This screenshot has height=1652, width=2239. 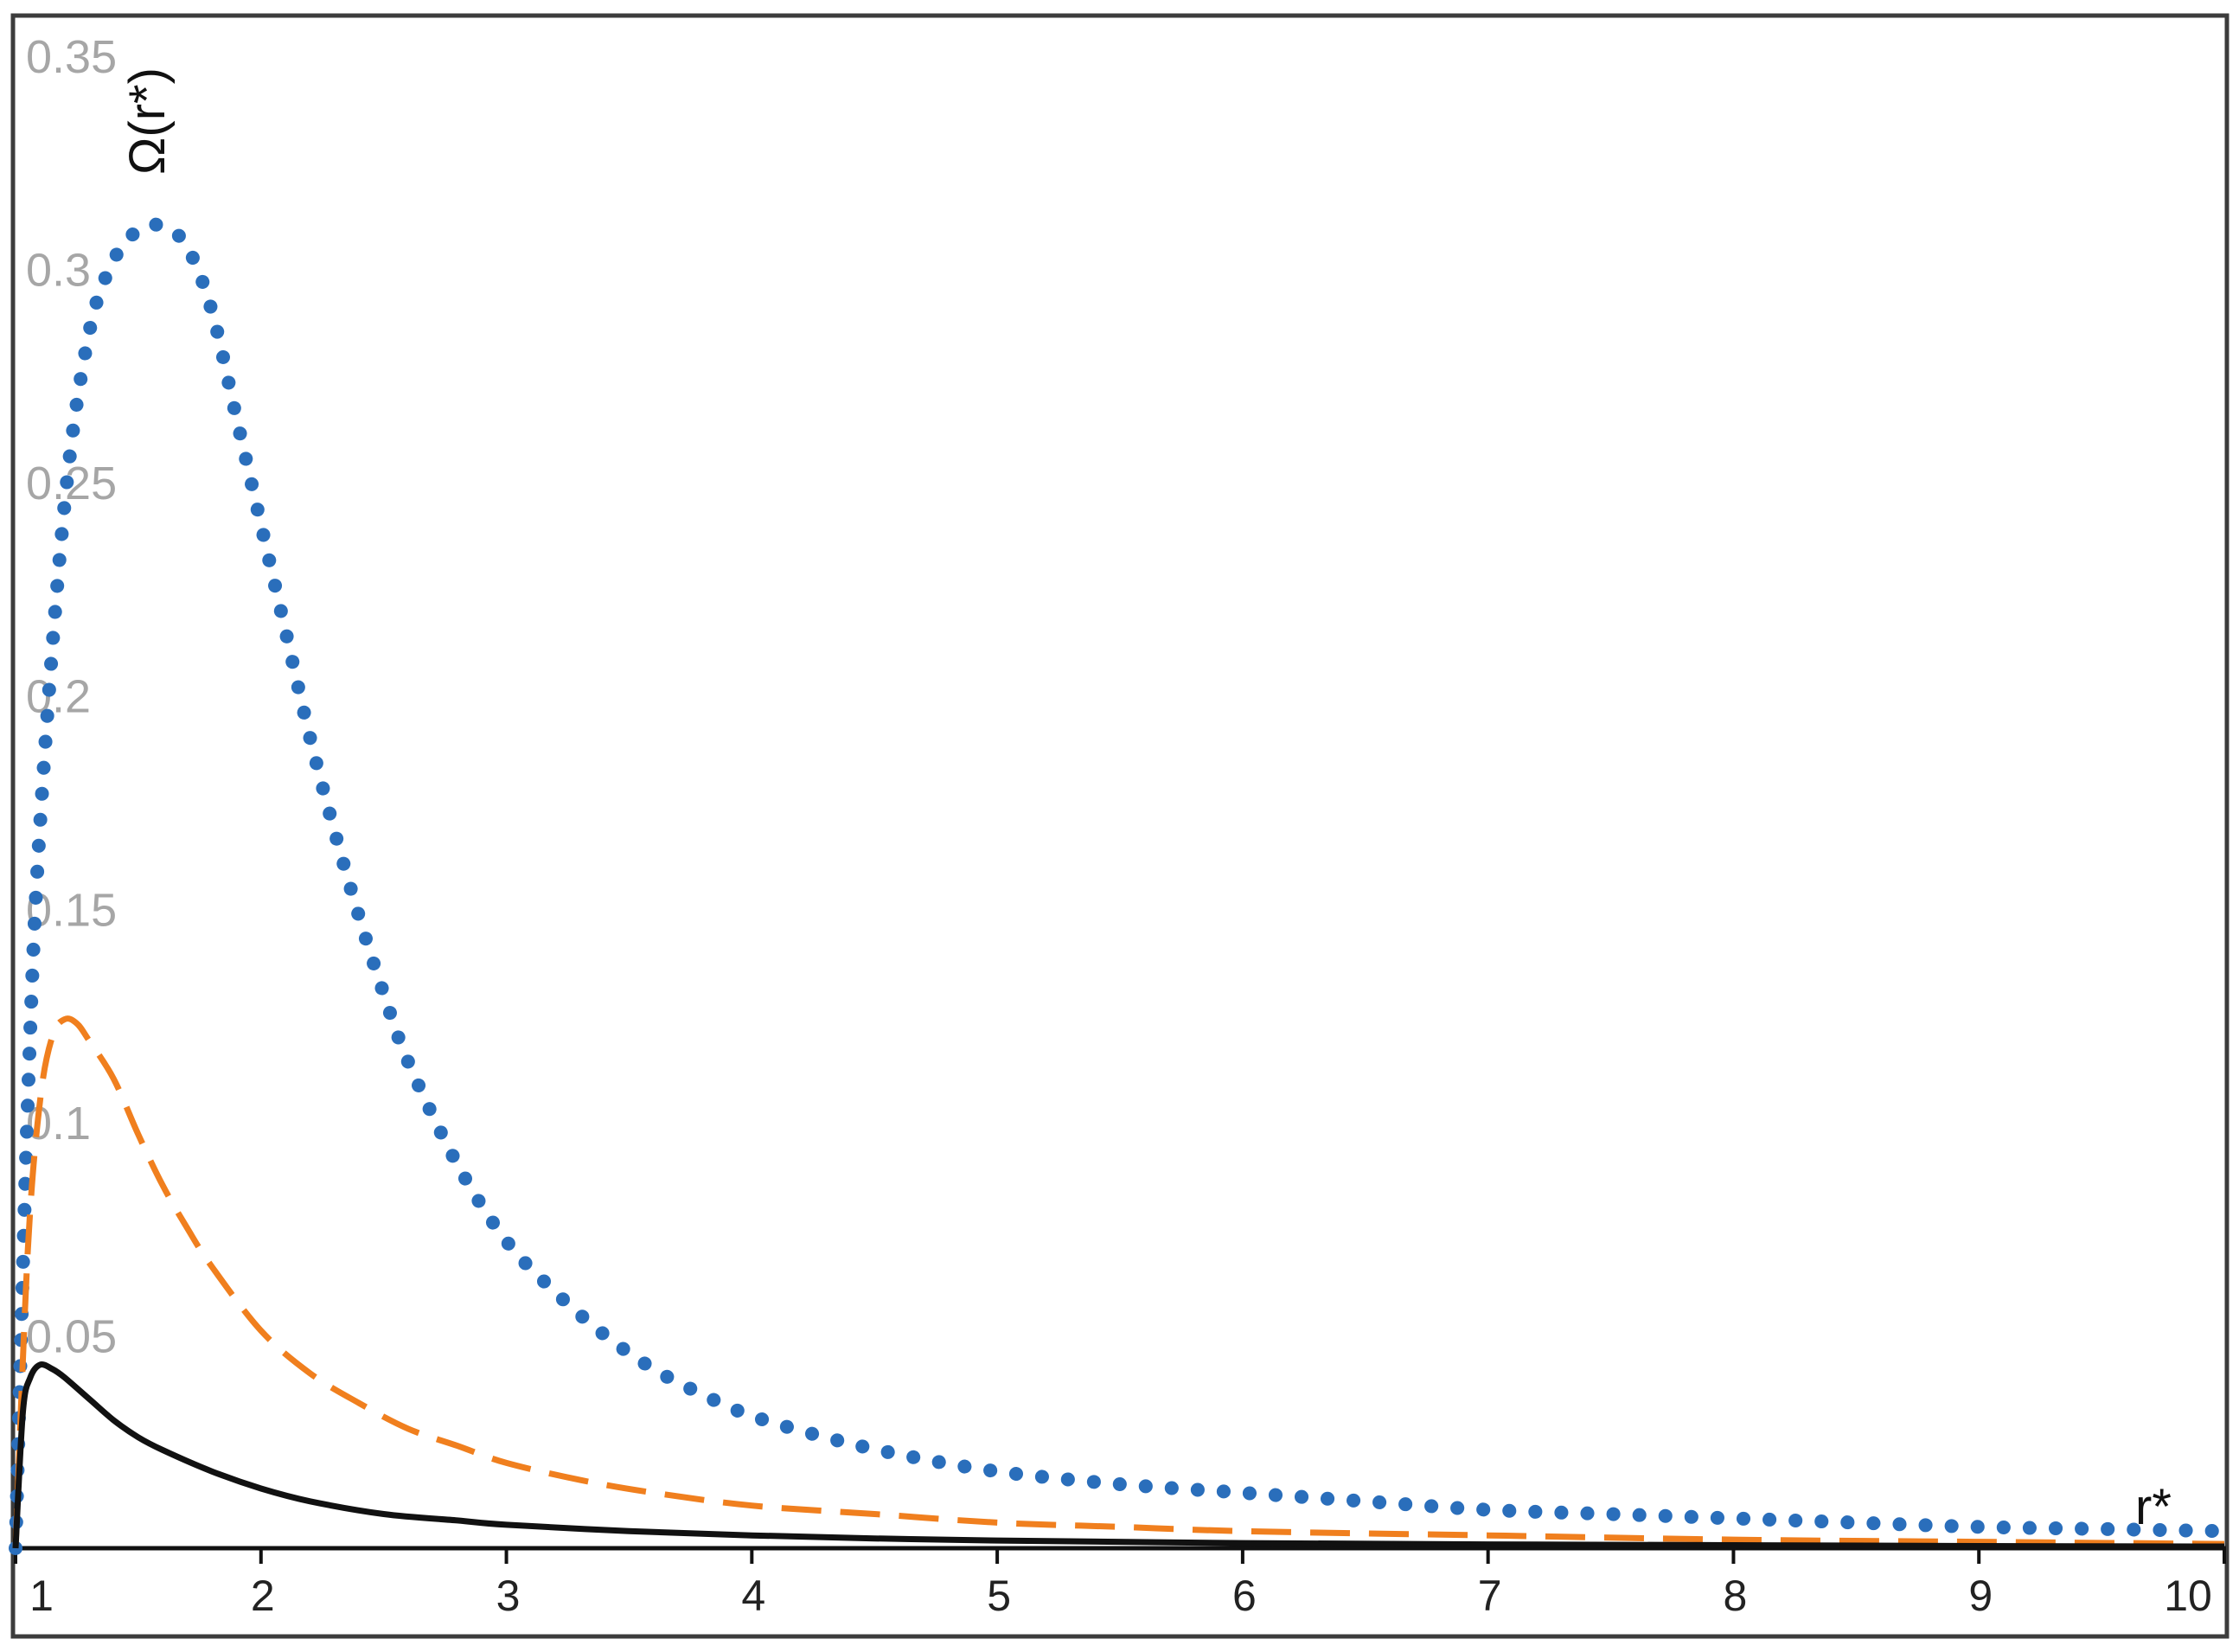 What do you see at coordinates (41, 1596) in the screenshot?
I see `x-tick-label: 1` at bounding box center [41, 1596].